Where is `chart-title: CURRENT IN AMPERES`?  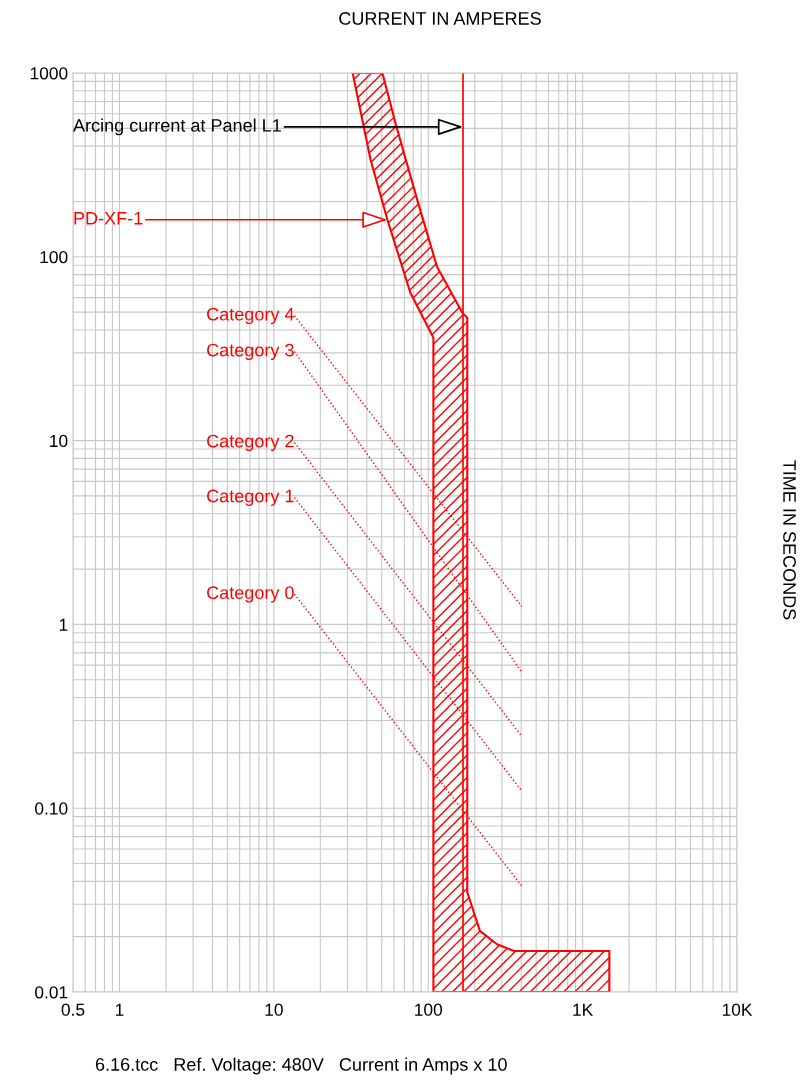 chart-title: CURRENT IN AMPERES is located at coordinates (440, 18).